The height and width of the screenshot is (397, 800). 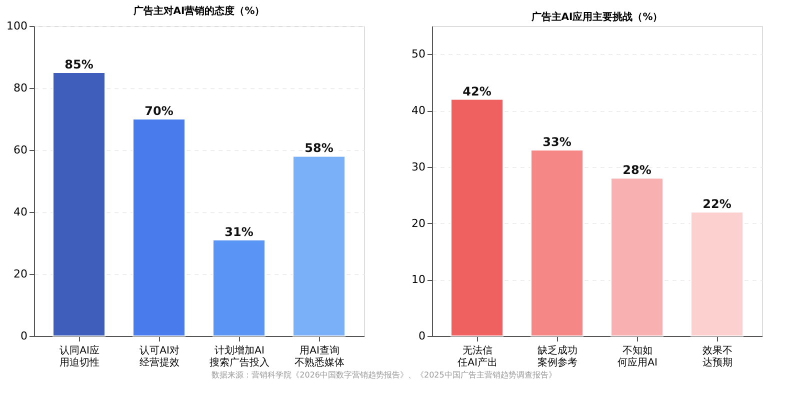 What do you see at coordinates (596, 17) in the screenshot?
I see `chart-title: 广告主AI应用主要挑战（%）` at bounding box center [596, 17].